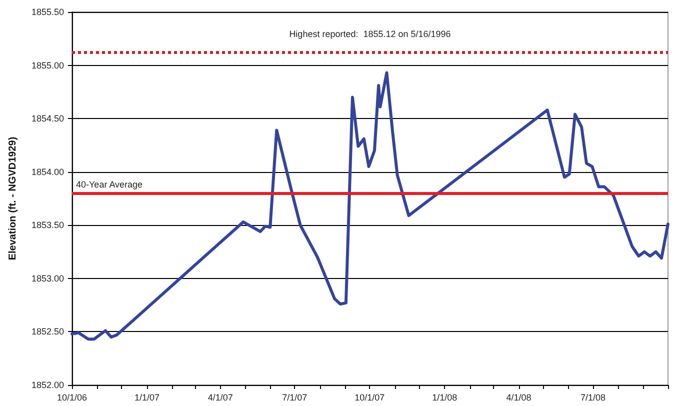 The width and height of the screenshot is (677, 406). What do you see at coordinates (220, 397) in the screenshot?
I see `x-tick-label: 4/1/07` at bounding box center [220, 397].